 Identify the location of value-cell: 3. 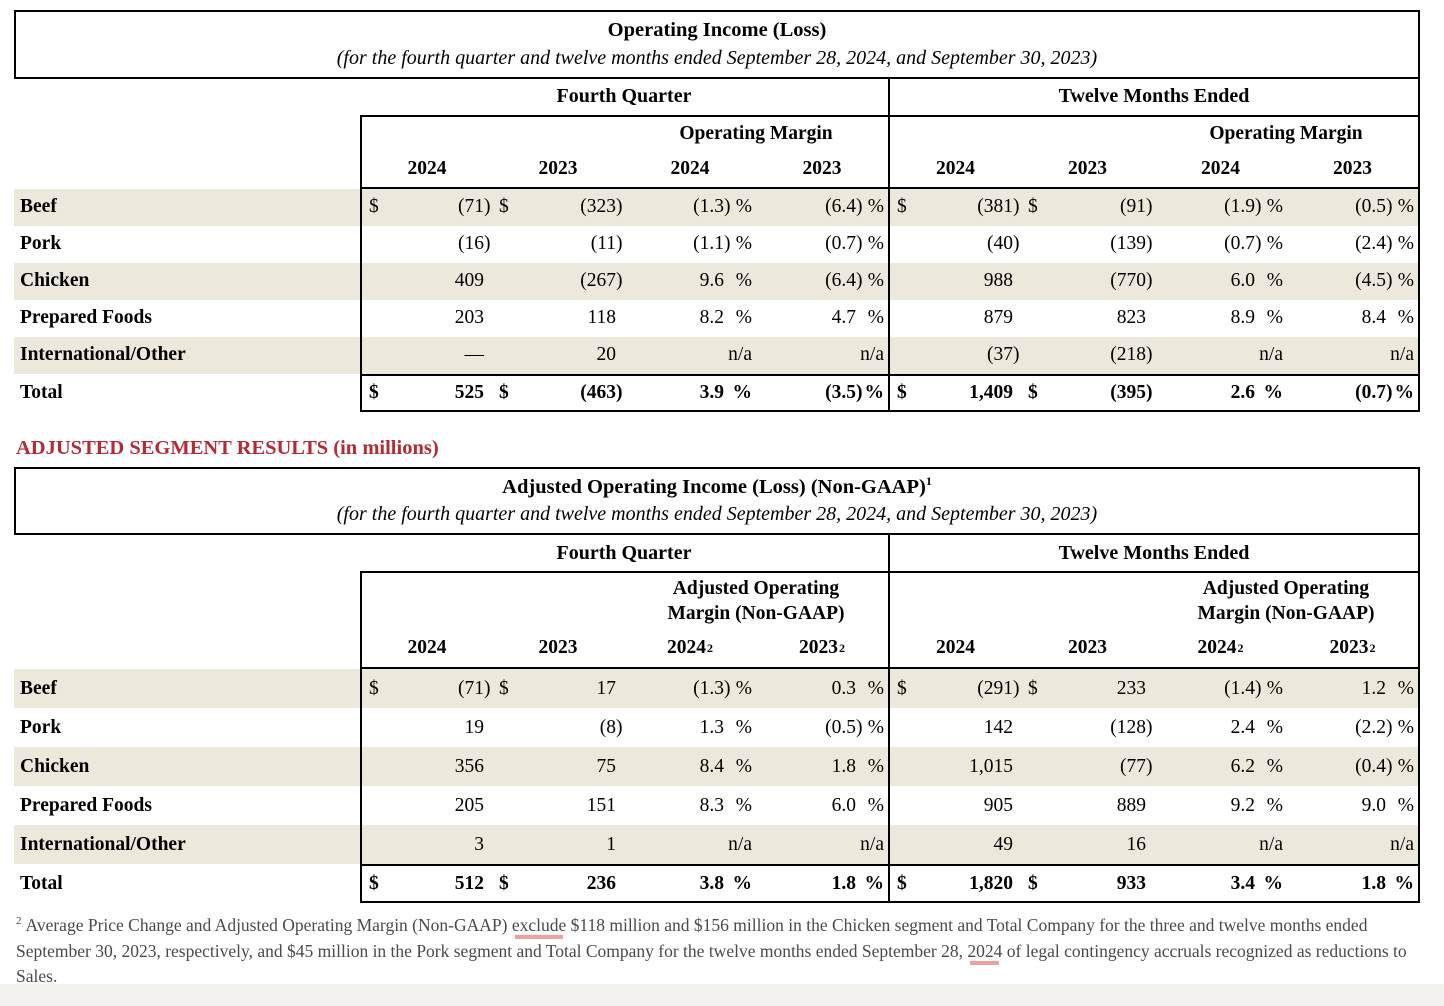
(426, 844).